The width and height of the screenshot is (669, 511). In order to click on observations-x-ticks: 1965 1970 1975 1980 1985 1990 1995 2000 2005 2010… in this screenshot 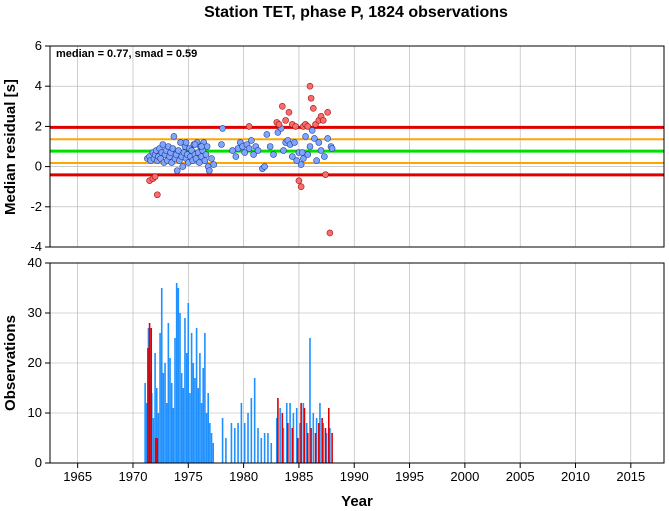, I will do `click(354, 473)`.